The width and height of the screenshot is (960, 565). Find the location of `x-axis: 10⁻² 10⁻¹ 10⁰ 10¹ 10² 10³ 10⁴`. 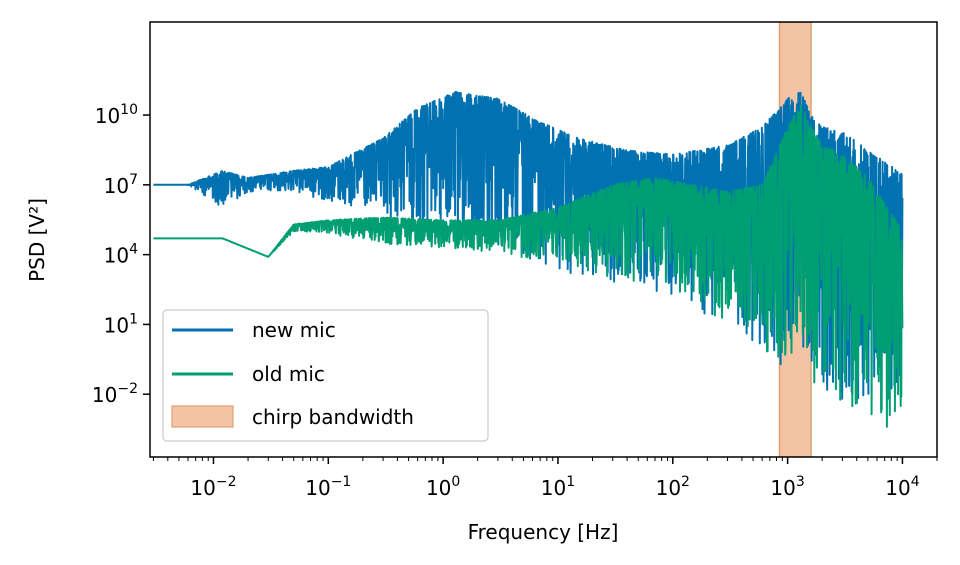

x-axis: 10⁻² 10⁻¹ 10⁰ 10¹ 10² 10³ 10⁴ is located at coordinates (545, 478).